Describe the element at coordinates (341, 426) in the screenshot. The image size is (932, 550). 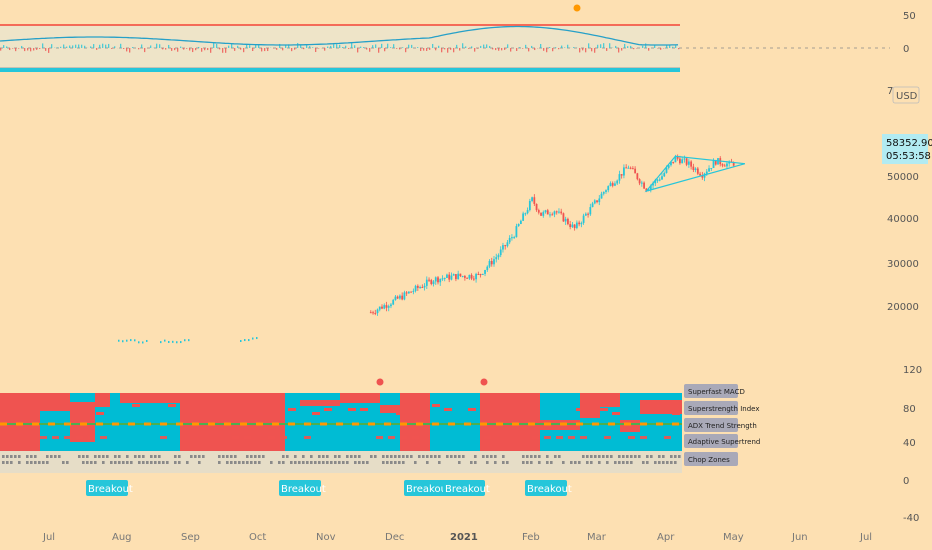
I see `indicator-pane` at that location.